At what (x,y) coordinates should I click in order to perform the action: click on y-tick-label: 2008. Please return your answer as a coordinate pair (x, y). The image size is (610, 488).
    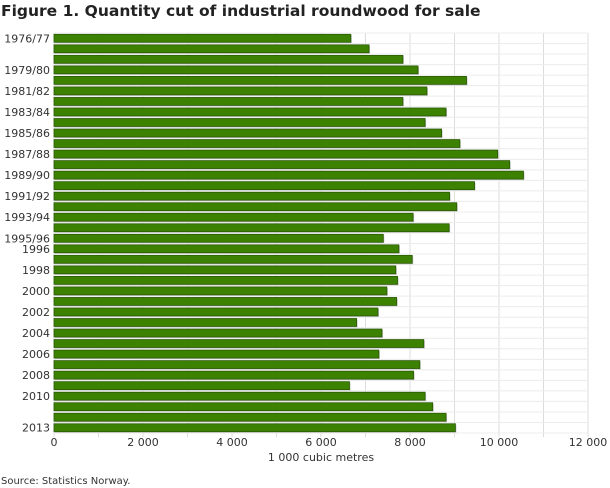
    Looking at the image, I should click on (36, 375).